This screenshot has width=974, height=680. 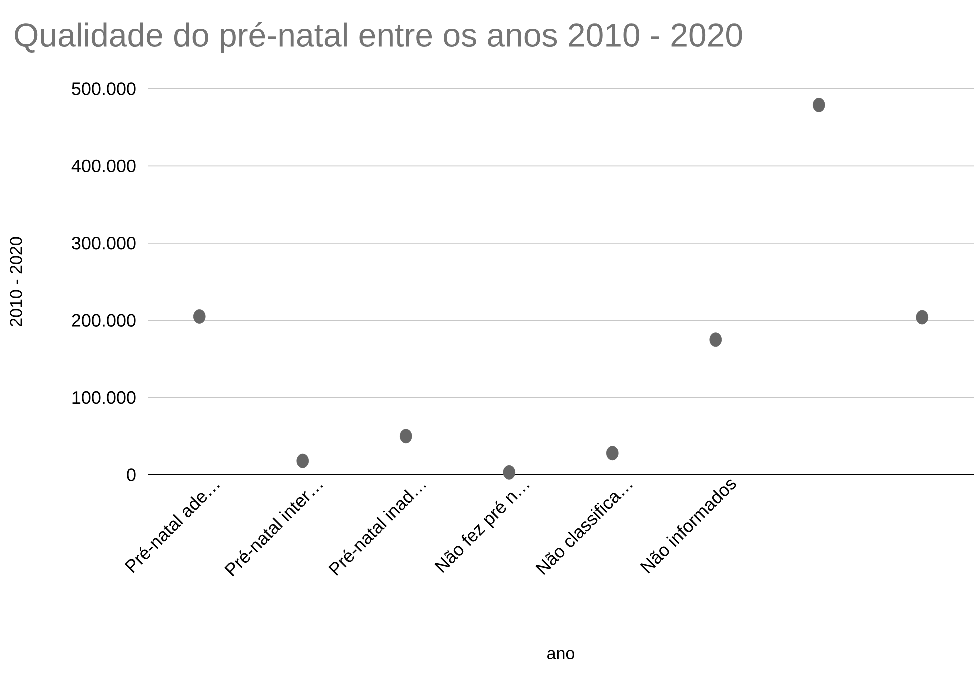 What do you see at coordinates (104, 397) in the screenshot?
I see `y-tick-label: 100.000` at bounding box center [104, 397].